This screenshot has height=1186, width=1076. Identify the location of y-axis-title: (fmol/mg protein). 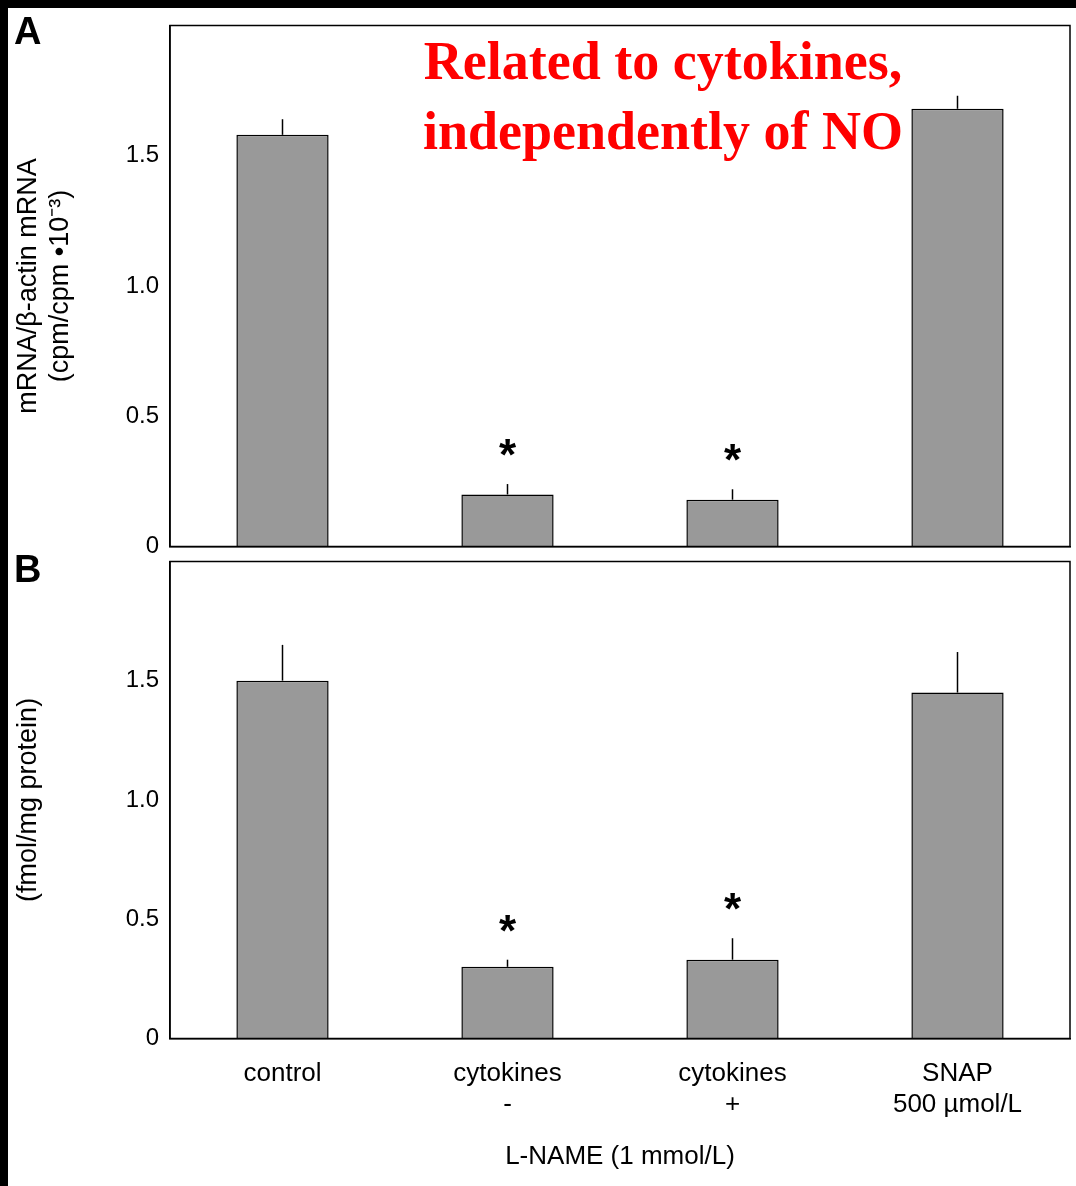
(26, 799).